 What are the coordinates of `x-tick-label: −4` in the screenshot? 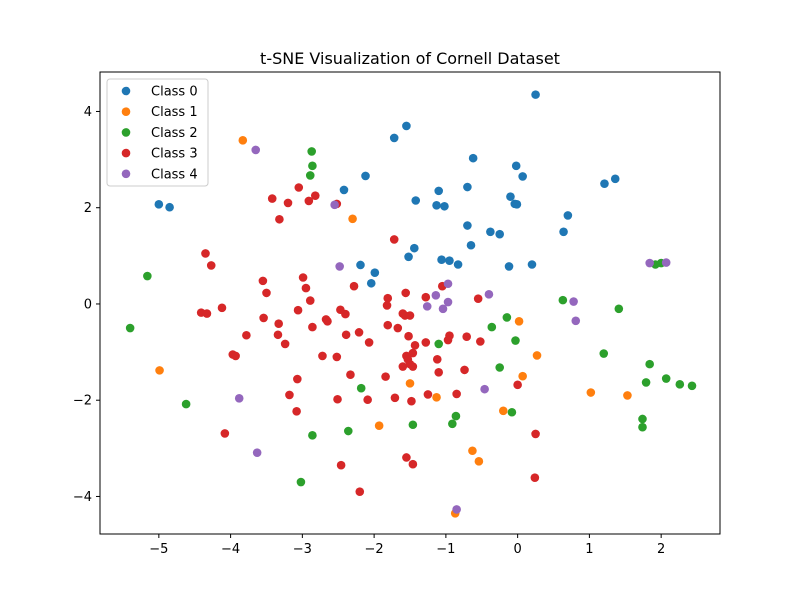 It's located at (230, 549).